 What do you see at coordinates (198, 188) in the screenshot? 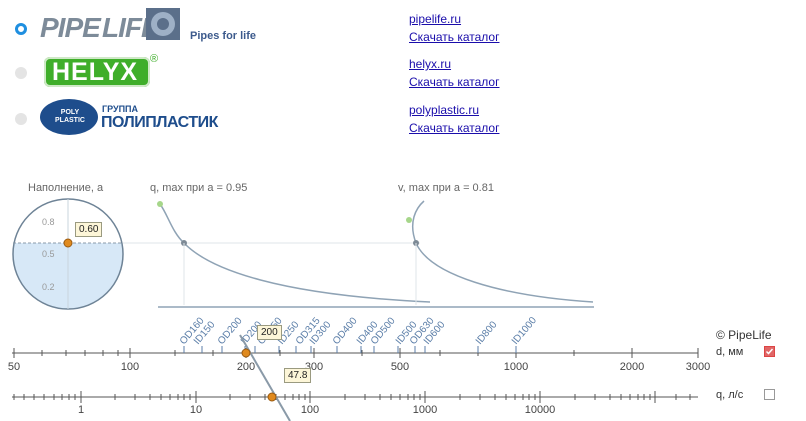
I see `q-chart-title: q, max при a = 0.95` at bounding box center [198, 188].